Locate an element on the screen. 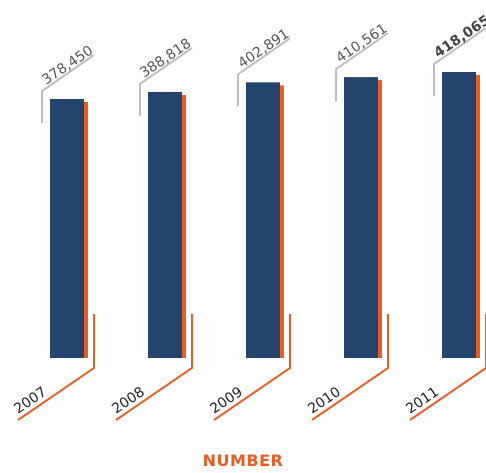  bar-2011 is located at coordinates (459, 215).